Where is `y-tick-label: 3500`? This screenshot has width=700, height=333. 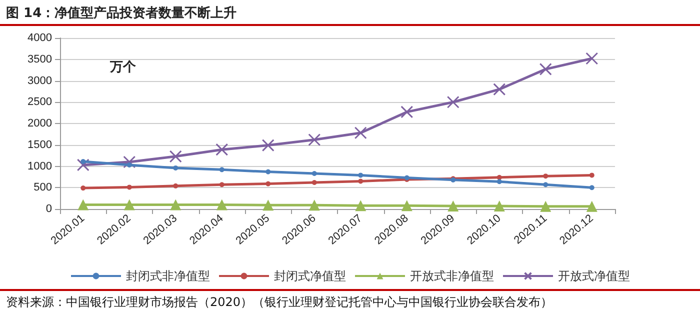 y-tick-label: 3500 is located at coordinates (40, 59).